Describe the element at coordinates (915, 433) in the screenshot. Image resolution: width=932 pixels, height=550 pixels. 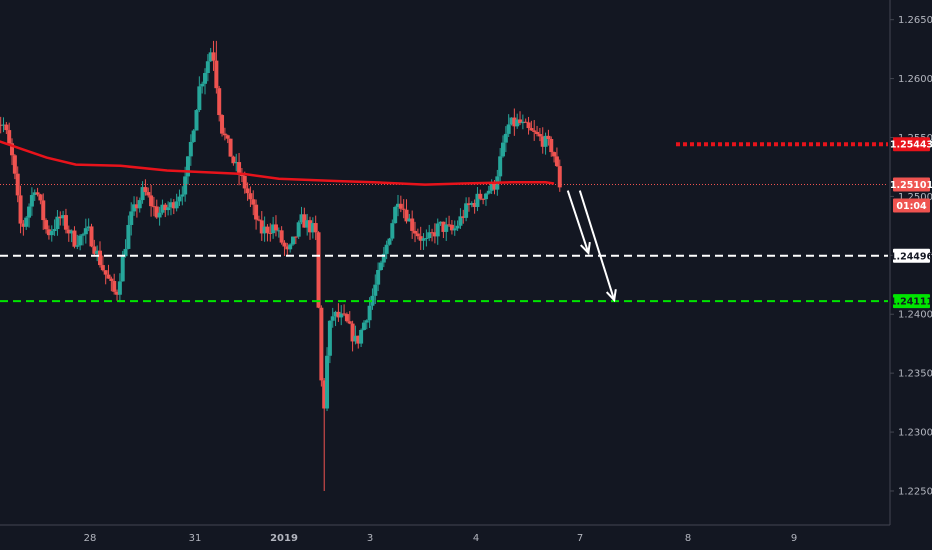
I see `price-tick-label: 1.23000` at that location.